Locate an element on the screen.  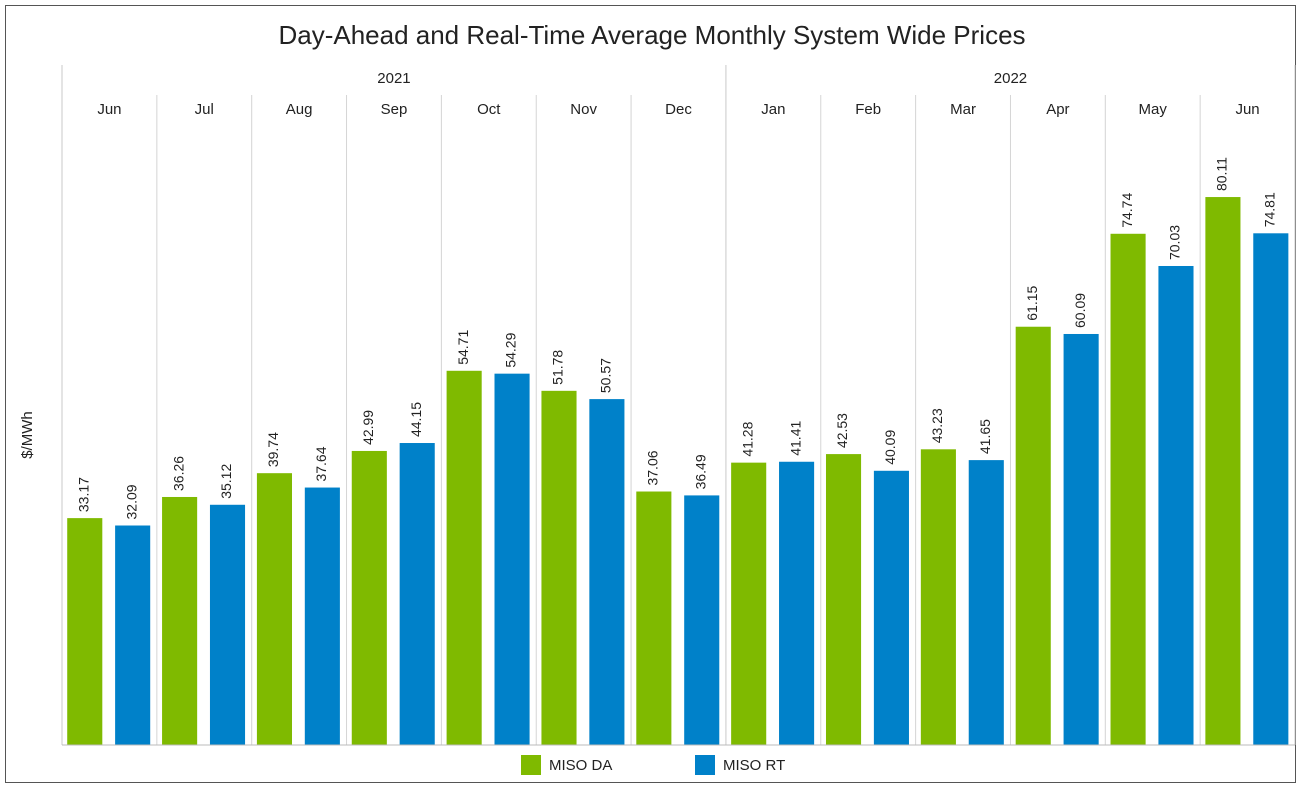
x-tick-label: Dec is located at coordinates (678, 109).